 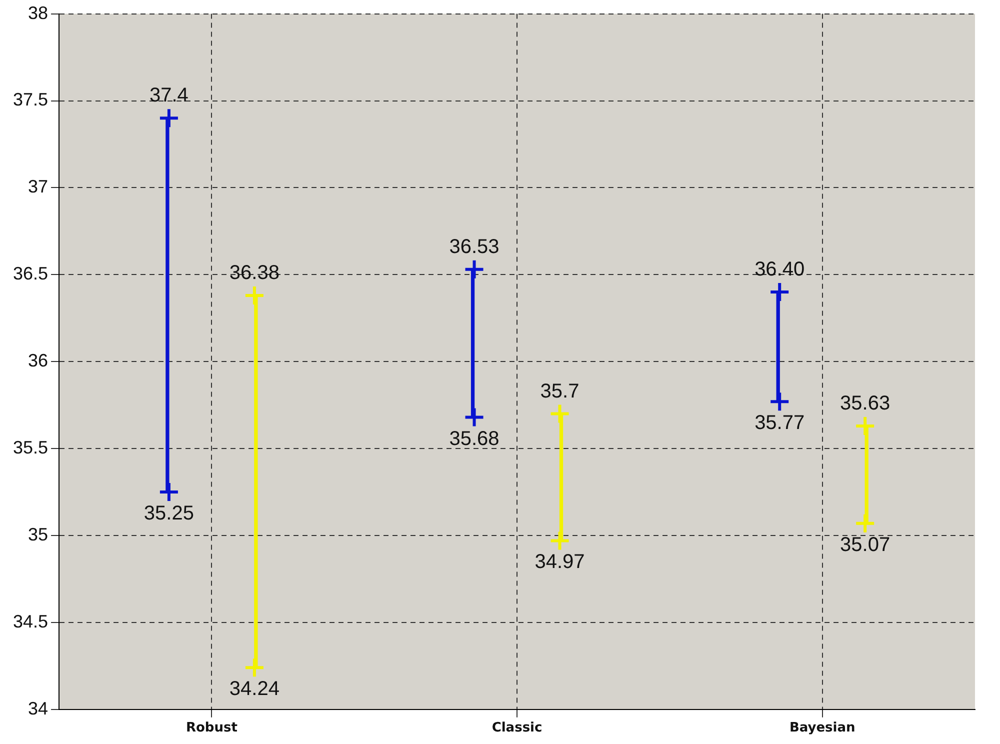 I want to click on data-label: 35.25, so click(x=169, y=513).